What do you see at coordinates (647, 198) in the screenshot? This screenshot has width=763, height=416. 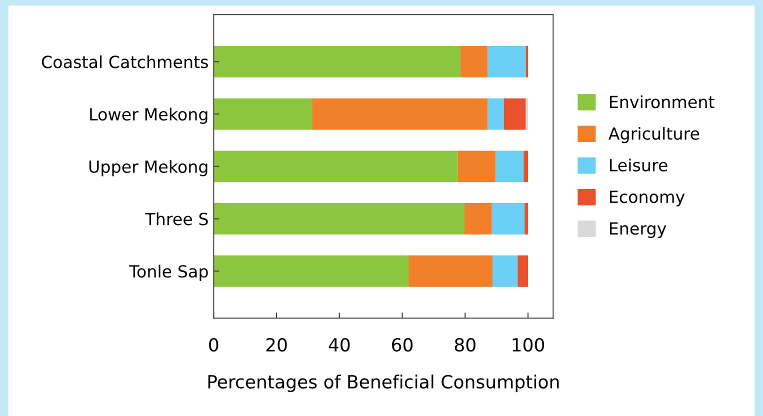 I see `legend-label: Economy` at bounding box center [647, 198].